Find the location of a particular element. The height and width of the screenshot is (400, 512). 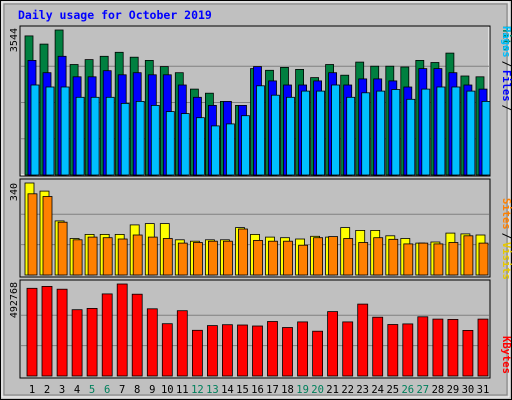

legend-pages: Pages is located at coordinates (506, 42).